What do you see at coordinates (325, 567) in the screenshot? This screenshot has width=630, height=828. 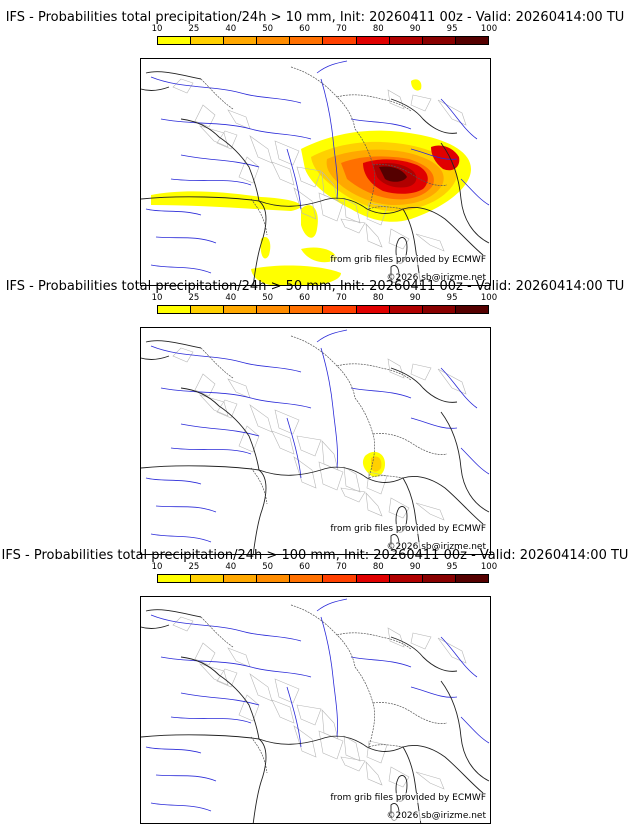 I see `colorbar-labels: 10 25 40 50 60 70 80 90 95 100` at bounding box center [325, 567].